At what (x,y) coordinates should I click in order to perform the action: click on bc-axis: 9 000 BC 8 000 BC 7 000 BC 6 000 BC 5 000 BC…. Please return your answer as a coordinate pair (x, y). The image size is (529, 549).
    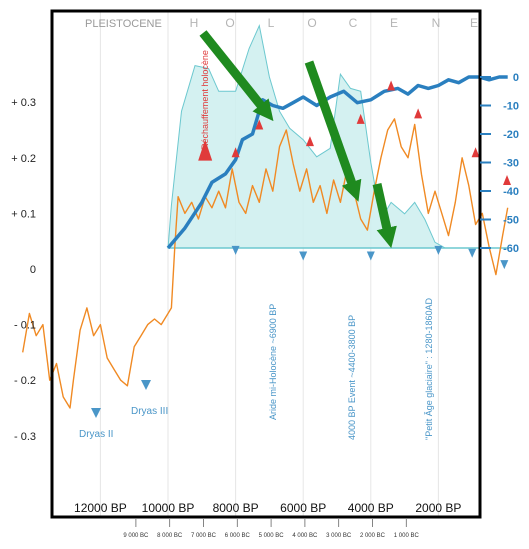
    Looking at the image, I should click on (271, 529).